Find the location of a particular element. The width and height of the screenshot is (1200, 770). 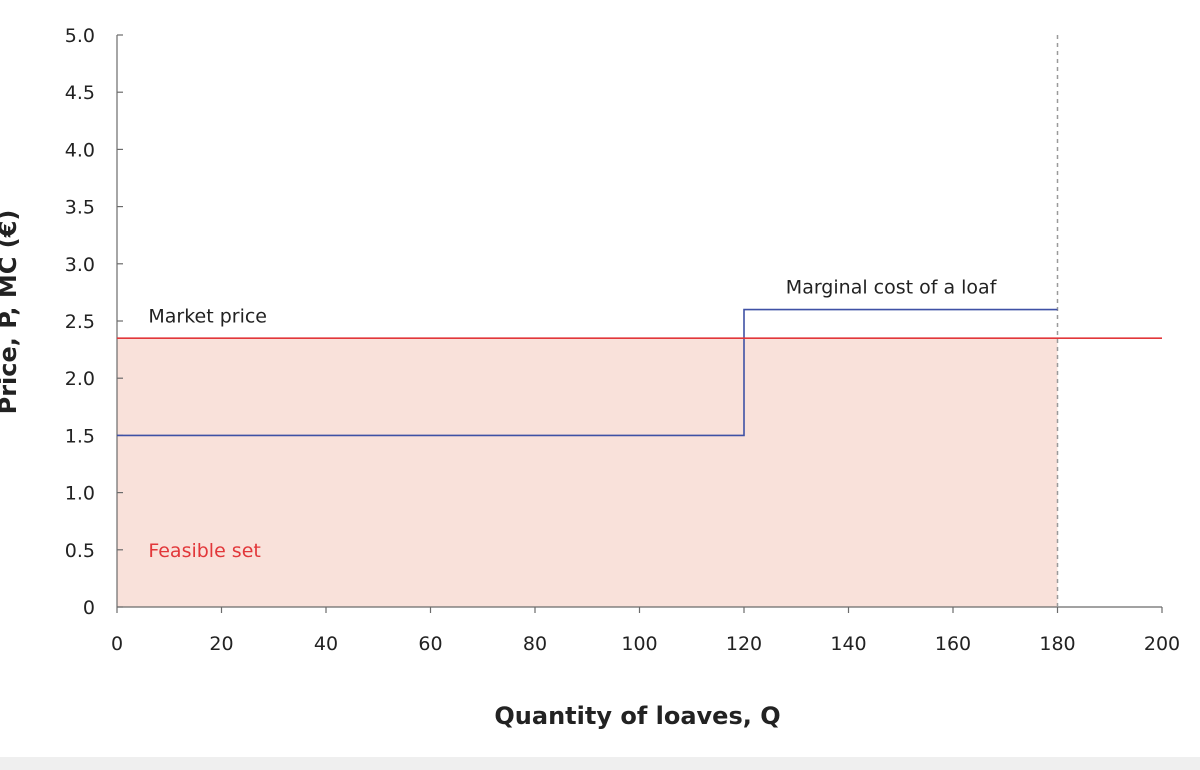

x-tick-label: 100 is located at coordinates (639, 644).